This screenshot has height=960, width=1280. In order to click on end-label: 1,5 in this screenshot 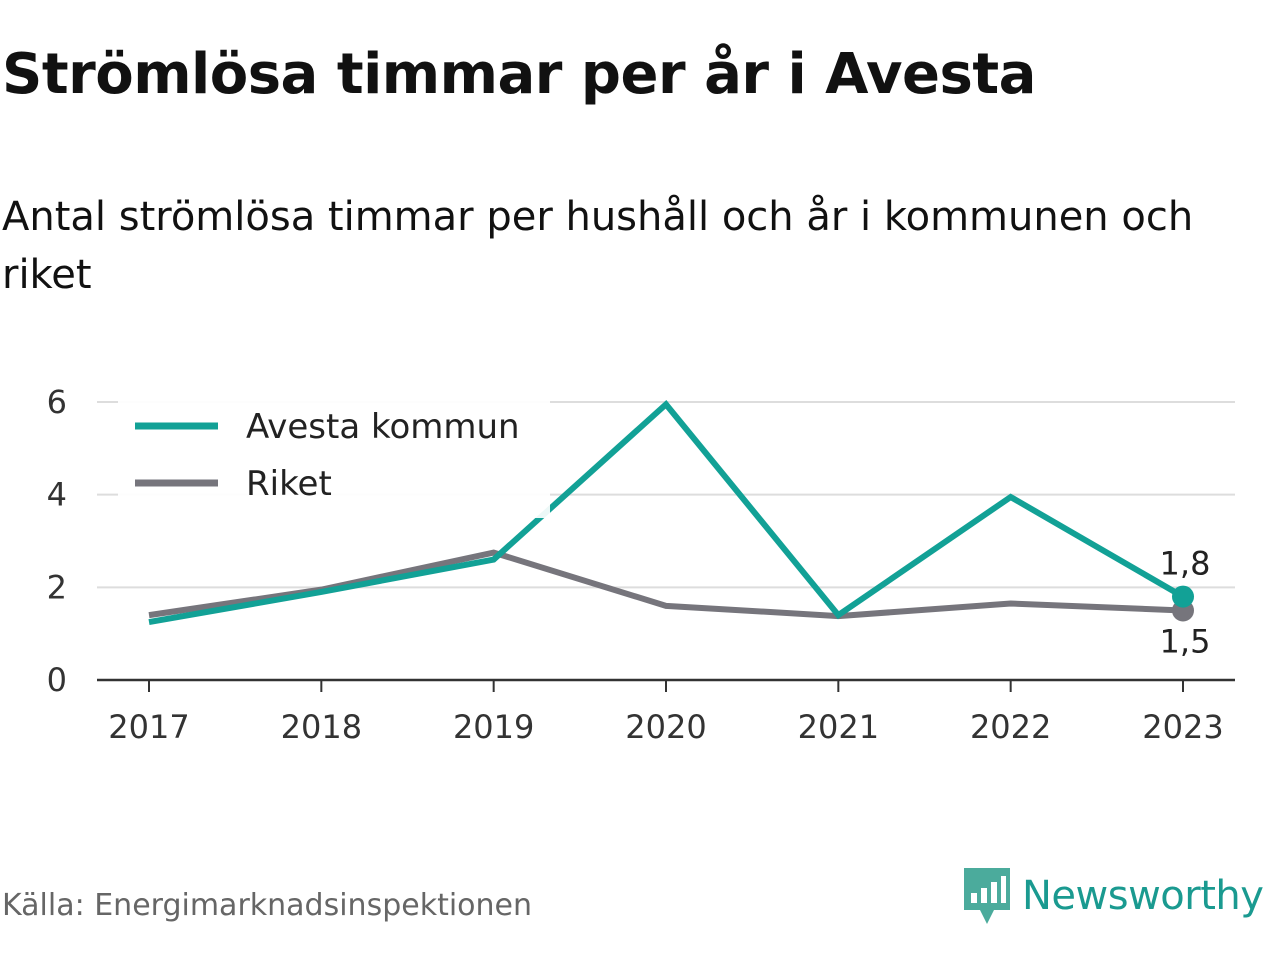, I will do `click(1185, 642)`.